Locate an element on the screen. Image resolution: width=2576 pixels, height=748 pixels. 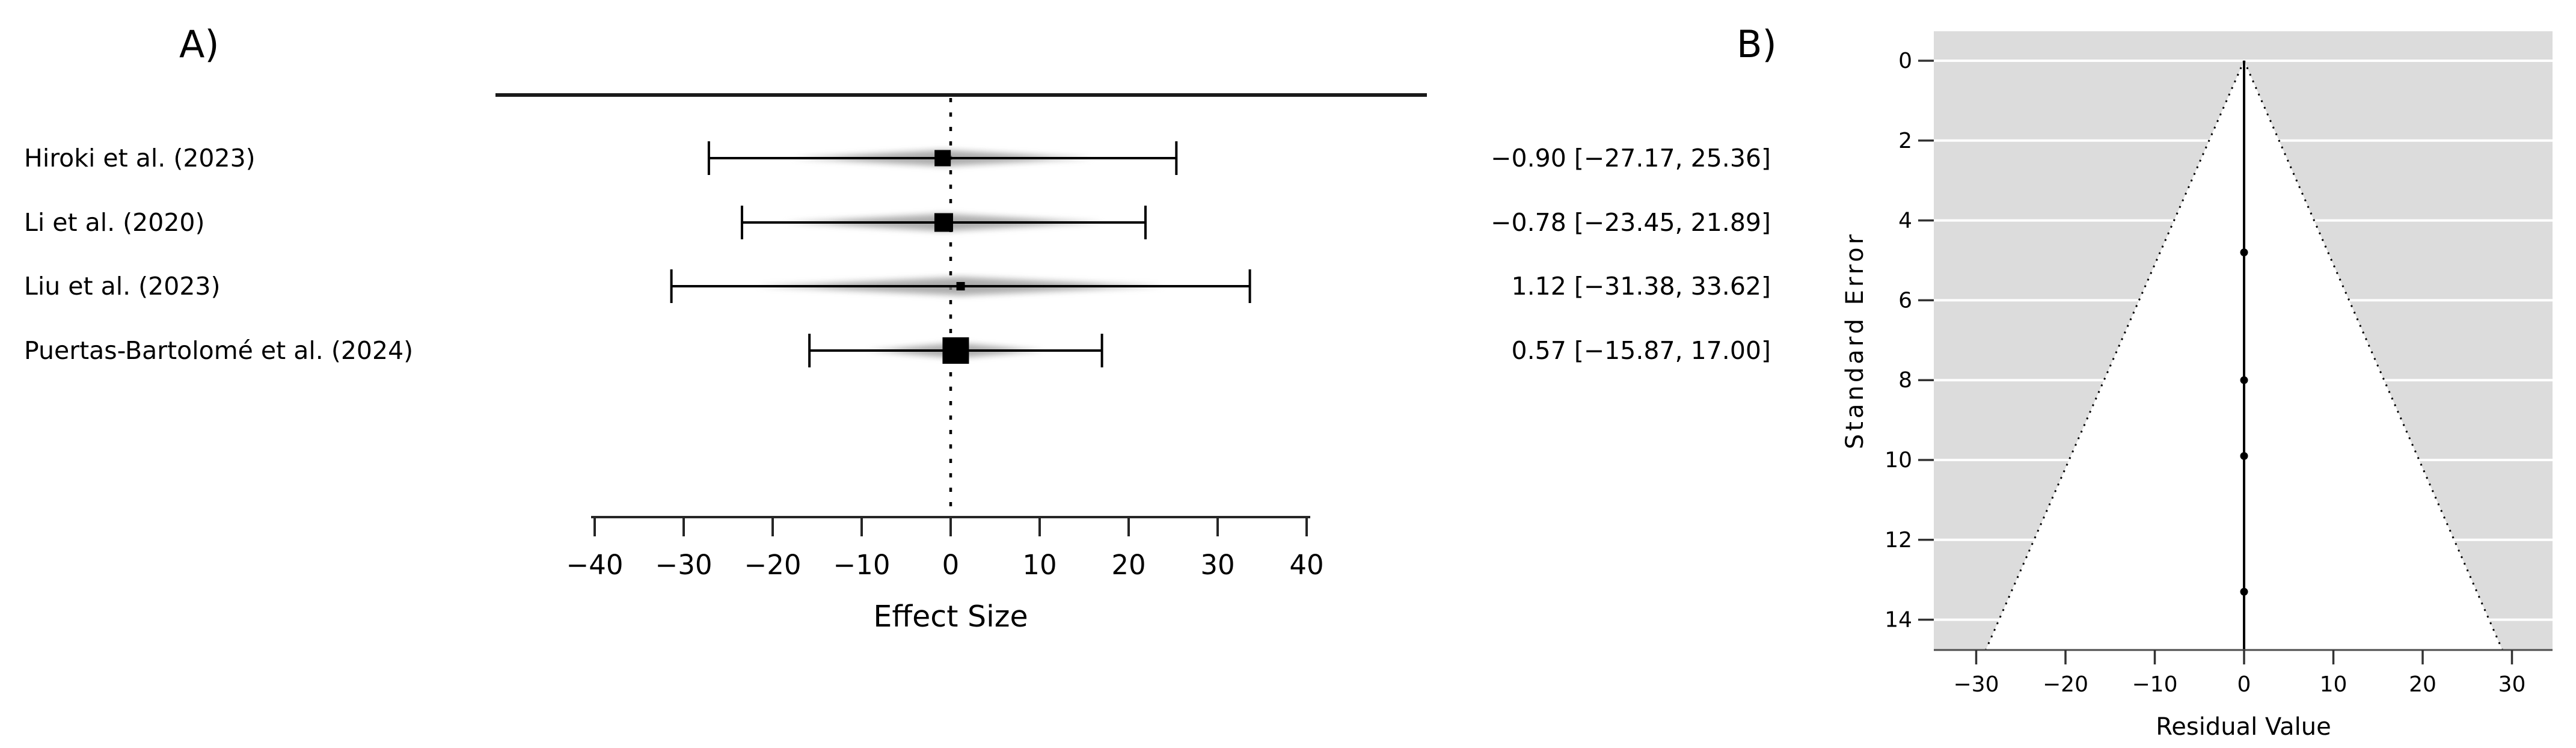
funnel-edge-left is located at coordinates (2115, 355).